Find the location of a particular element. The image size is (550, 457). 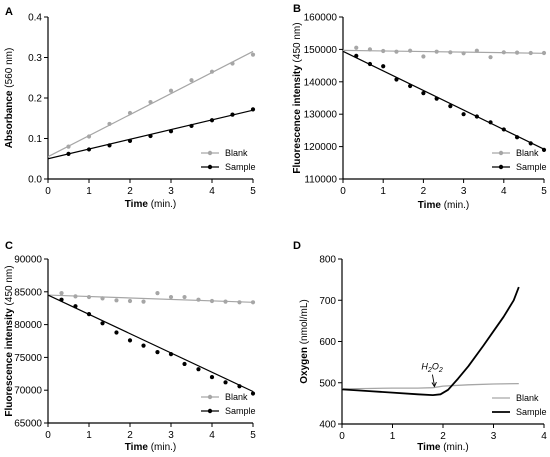

blank-line is located at coordinates (430, 386).